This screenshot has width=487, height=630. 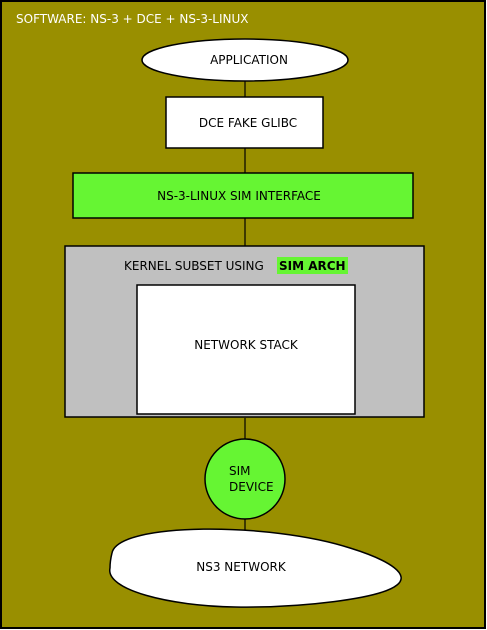 What do you see at coordinates (240, 471) in the screenshot?
I see `sim-device-label-line1: SIM` at bounding box center [240, 471].